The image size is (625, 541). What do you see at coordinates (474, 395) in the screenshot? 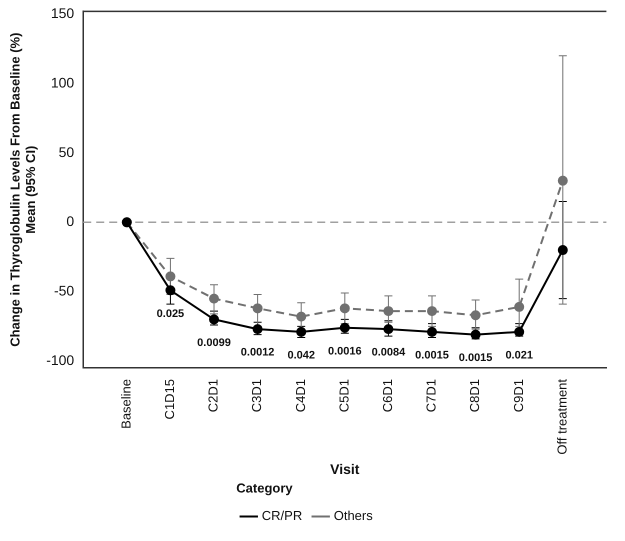
I see `x-tick-label: C8D1` at bounding box center [474, 395].